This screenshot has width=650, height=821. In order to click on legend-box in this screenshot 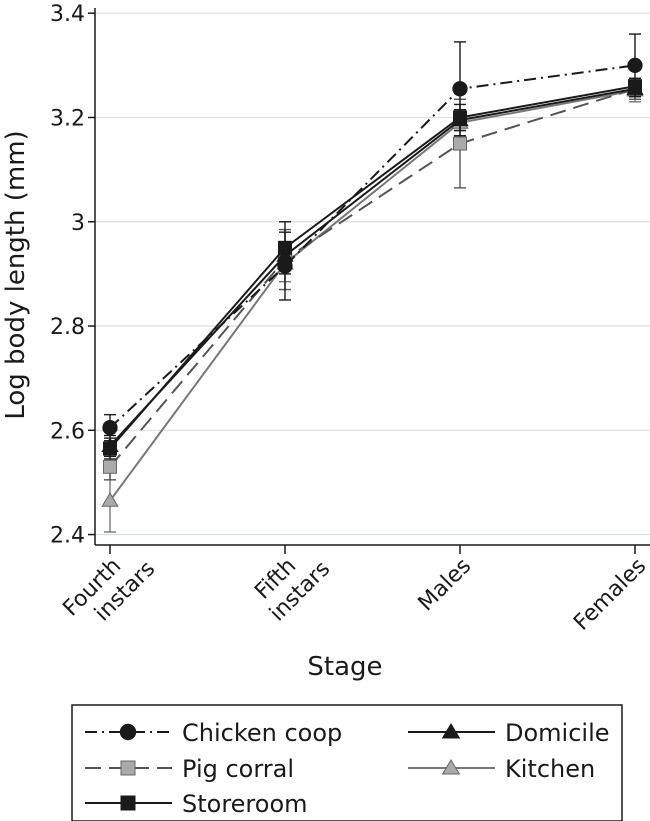, I will do `click(347, 762)`.